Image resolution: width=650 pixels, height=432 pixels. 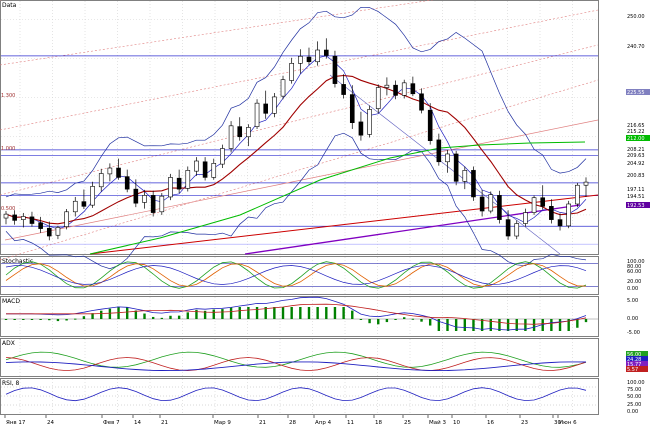 What do you see at coordinates (634, 355) in the screenshot?
I see `adx-axis-label: 56.00` at bounding box center [634, 355].